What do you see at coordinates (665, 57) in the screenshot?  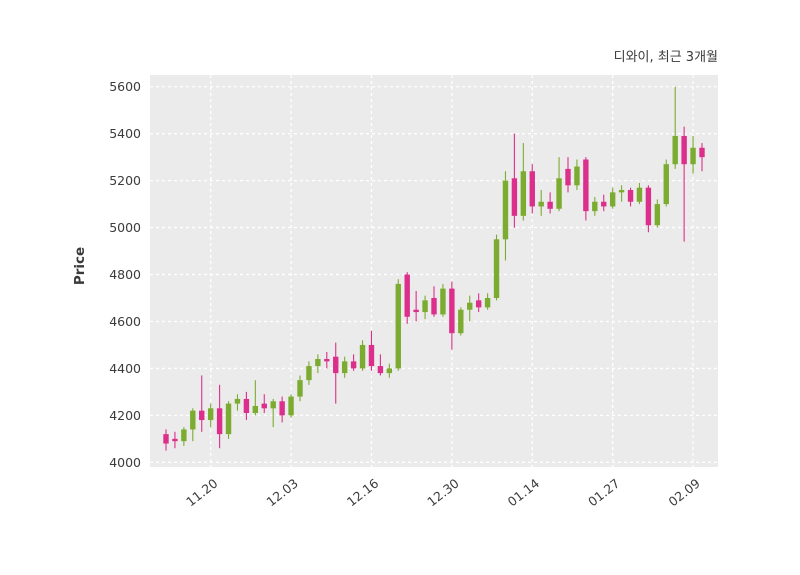 I see `chart-title: 디와이, 최근 3개월` at bounding box center [665, 57].